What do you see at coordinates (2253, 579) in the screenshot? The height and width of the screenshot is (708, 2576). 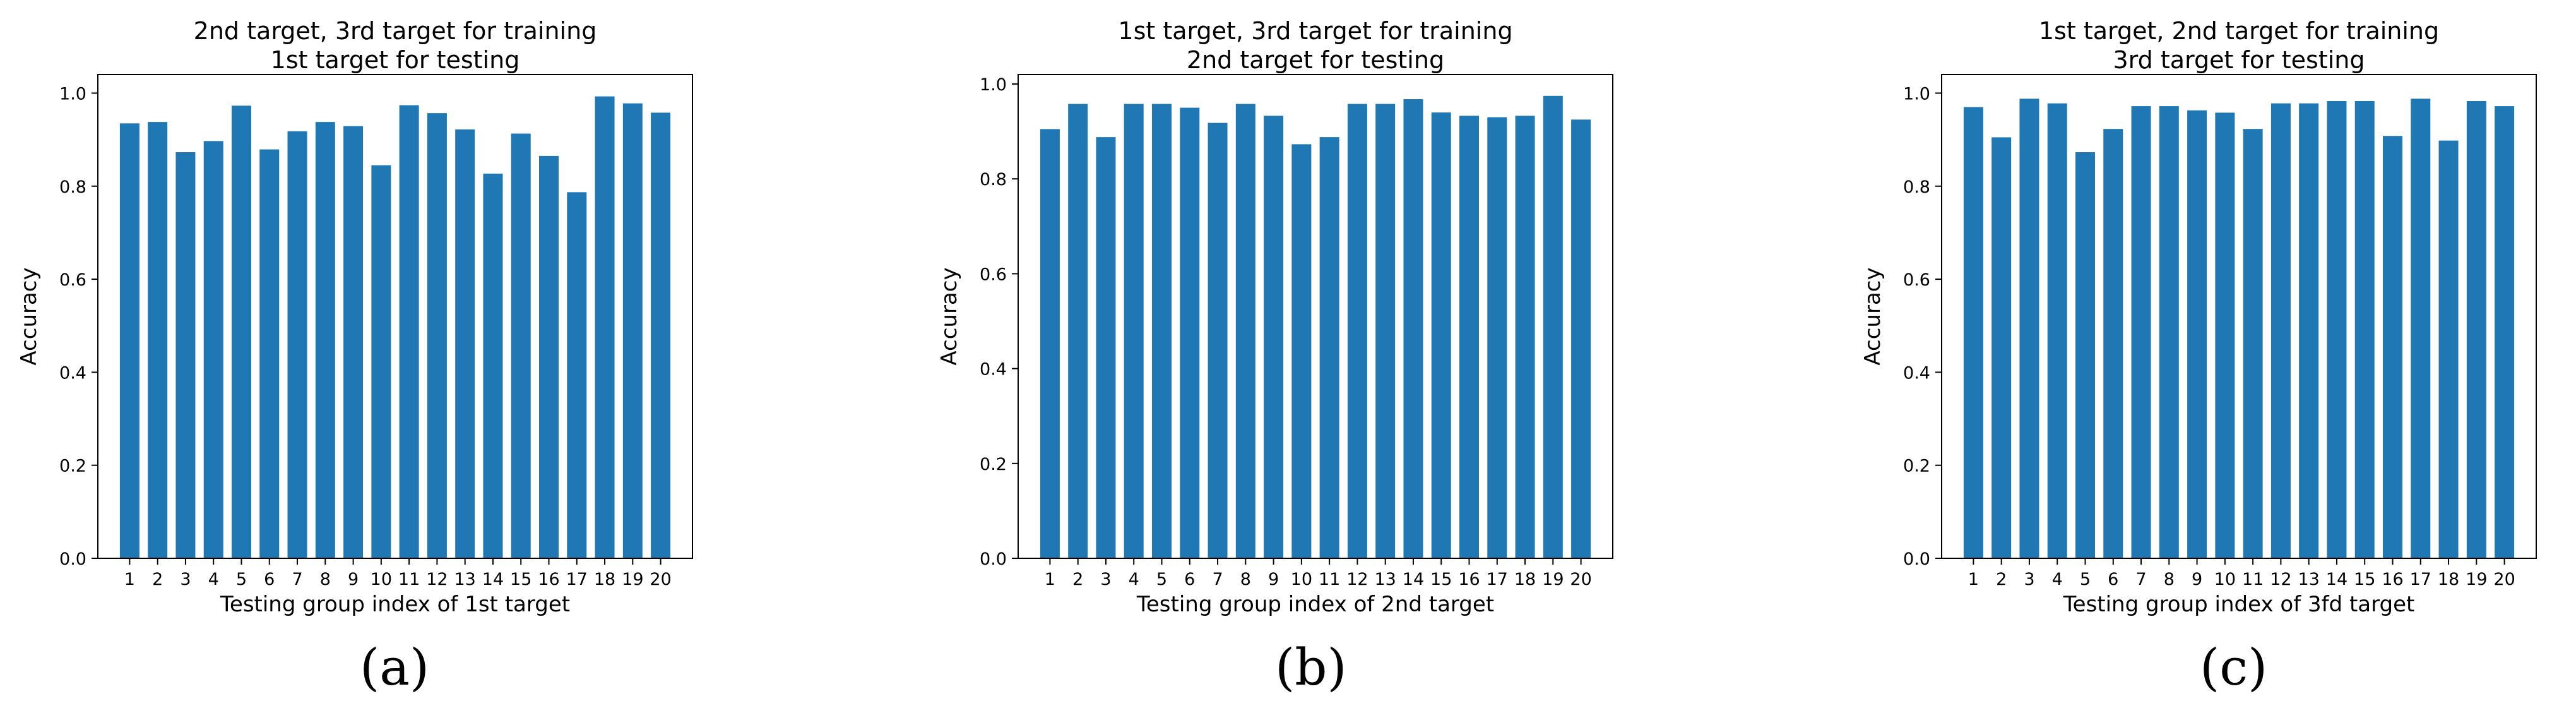 I see `chart-c-xtick-label-11: 11` at bounding box center [2253, 579].